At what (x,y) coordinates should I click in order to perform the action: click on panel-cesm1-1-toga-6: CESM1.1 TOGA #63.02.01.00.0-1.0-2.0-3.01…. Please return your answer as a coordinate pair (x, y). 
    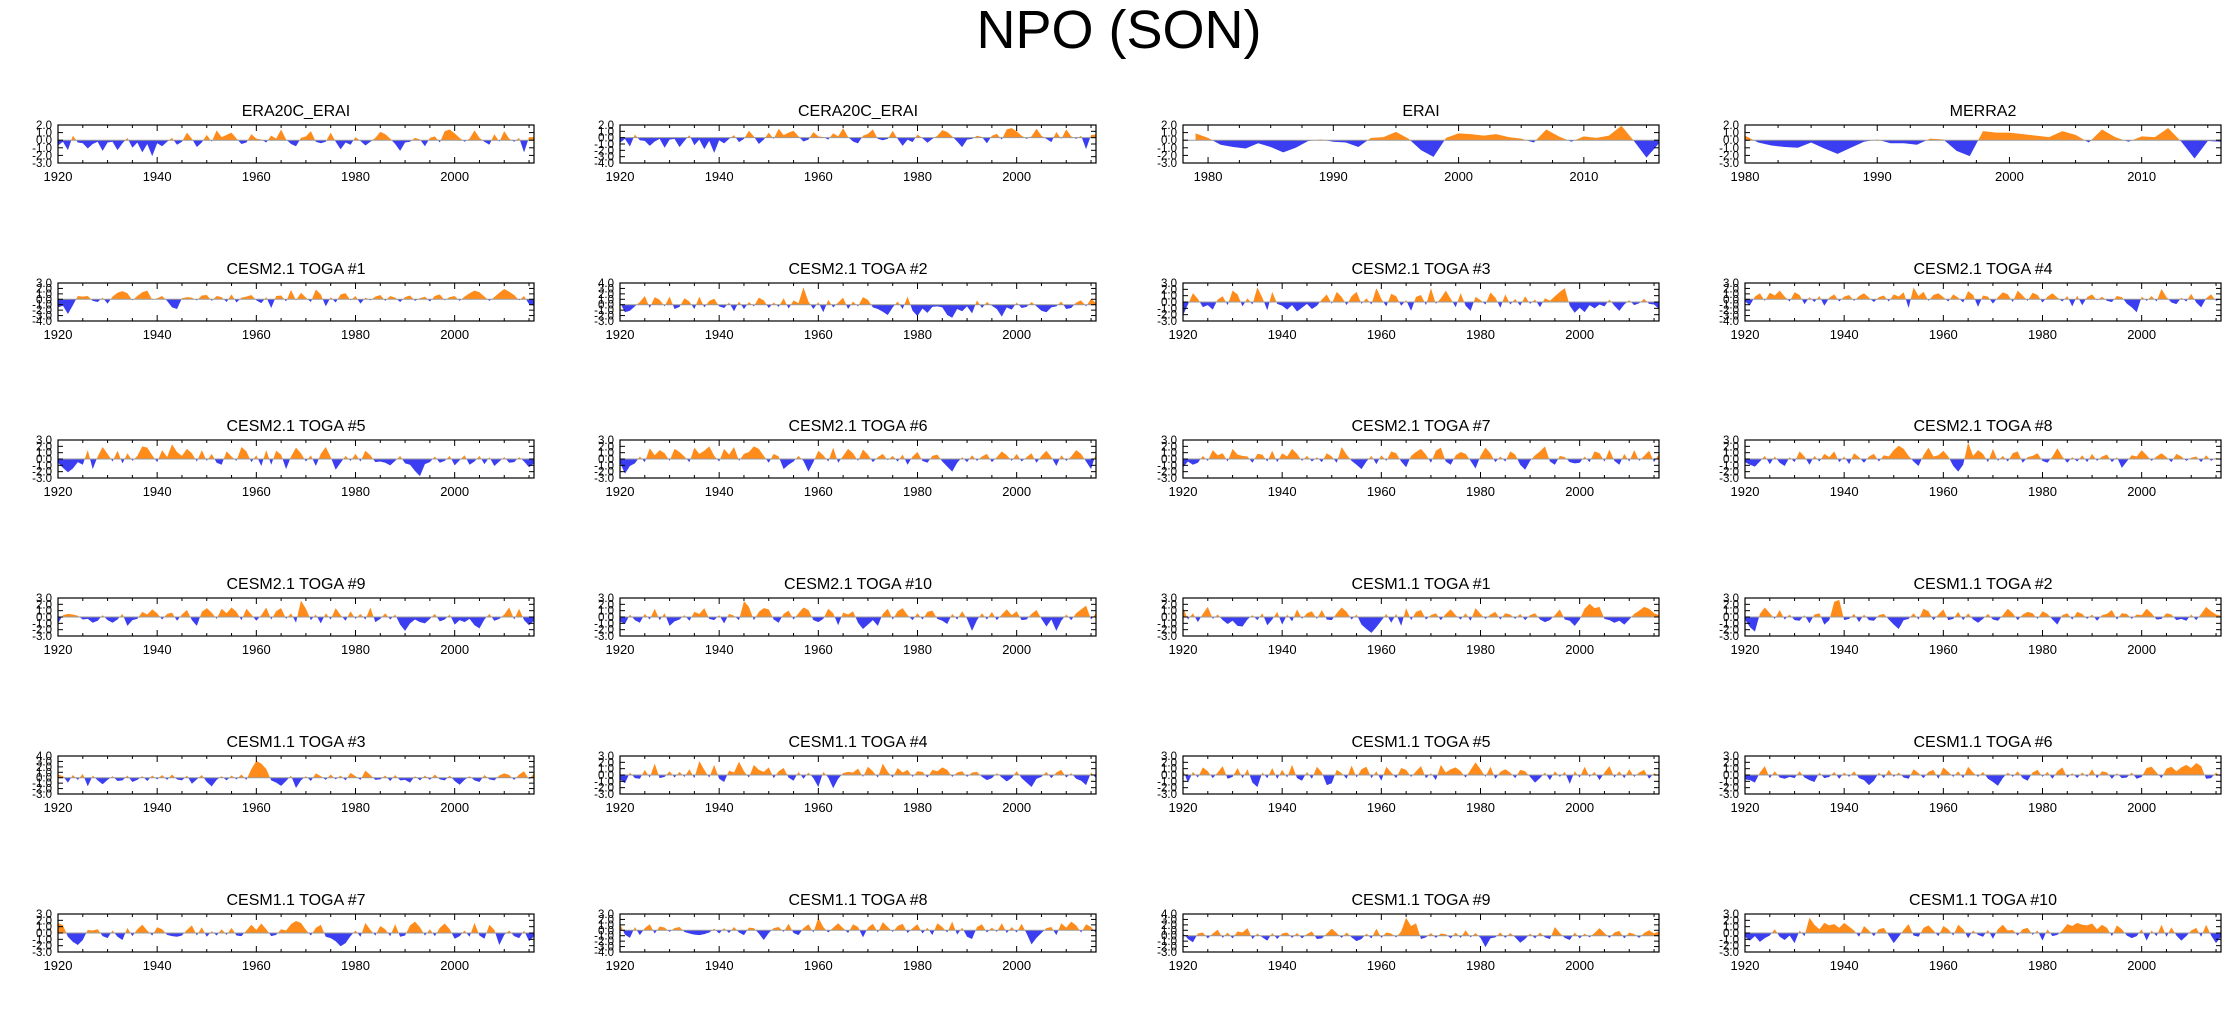
    Looking at the image, I should click on (1970, 774).